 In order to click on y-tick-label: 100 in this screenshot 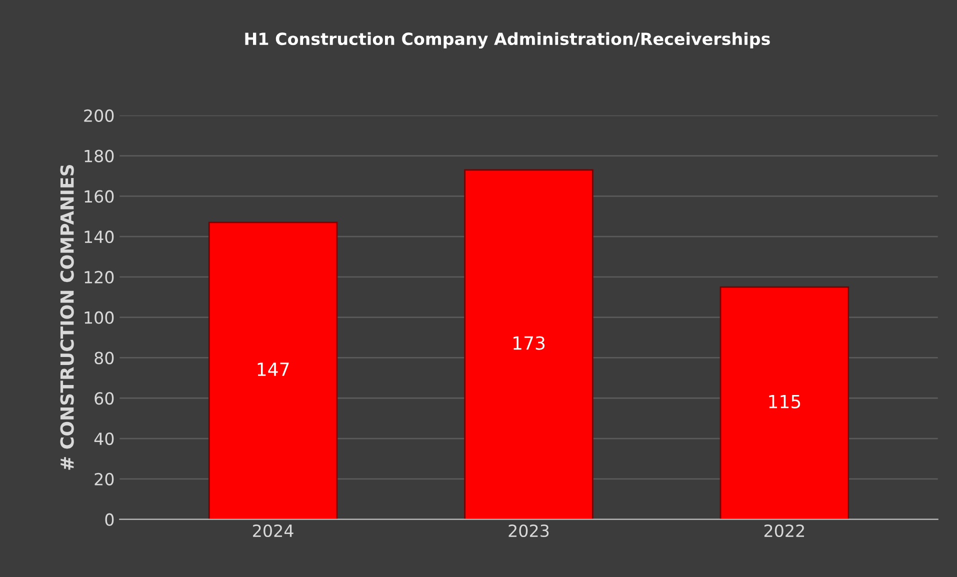, I will do `click(99, 317)`.